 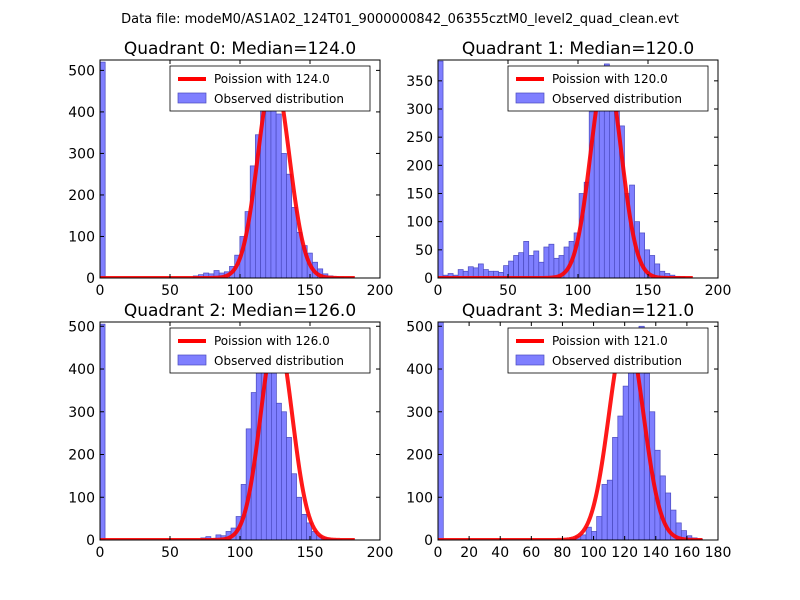 What do you see at coordinates (424, 251) in the screenshot?
I see `y-tick-label: 50` at bounding box center [424, 251].